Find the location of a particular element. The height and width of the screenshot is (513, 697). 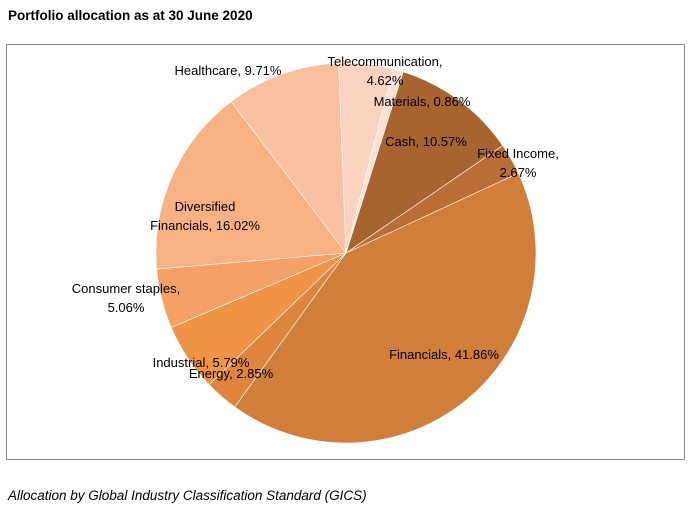

data-label-healthcare: Healthcare, 9.71% is located at coordinates (228, 70).